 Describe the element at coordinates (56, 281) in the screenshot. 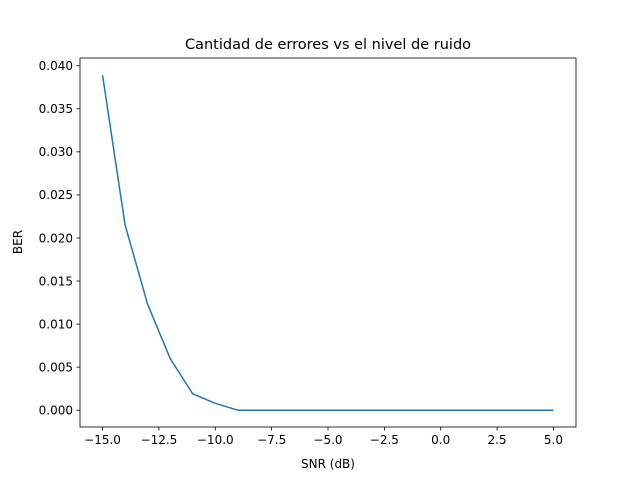

I see `y-tick-label: 0.015` at that location.